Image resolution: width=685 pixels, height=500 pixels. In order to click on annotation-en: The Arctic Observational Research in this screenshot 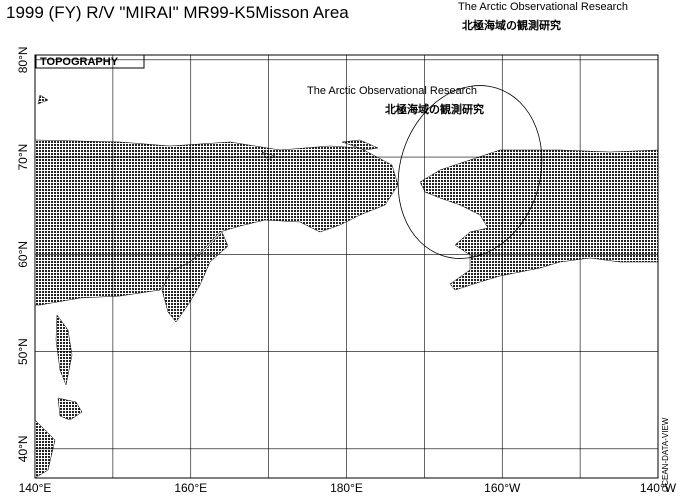, I will do `click(392, 91)`.